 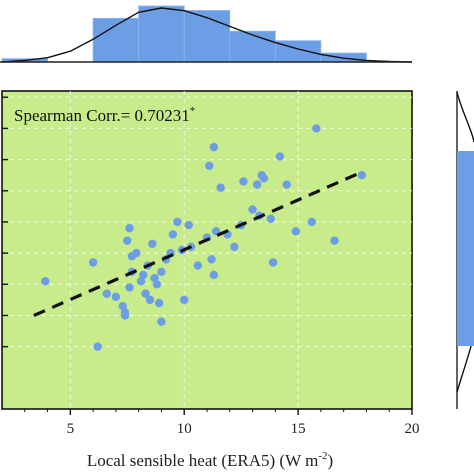 What do you see at coordinates (71, 429) in the screenshot?
I see `x-tick-label: 5` at bounding box center [71, 429].